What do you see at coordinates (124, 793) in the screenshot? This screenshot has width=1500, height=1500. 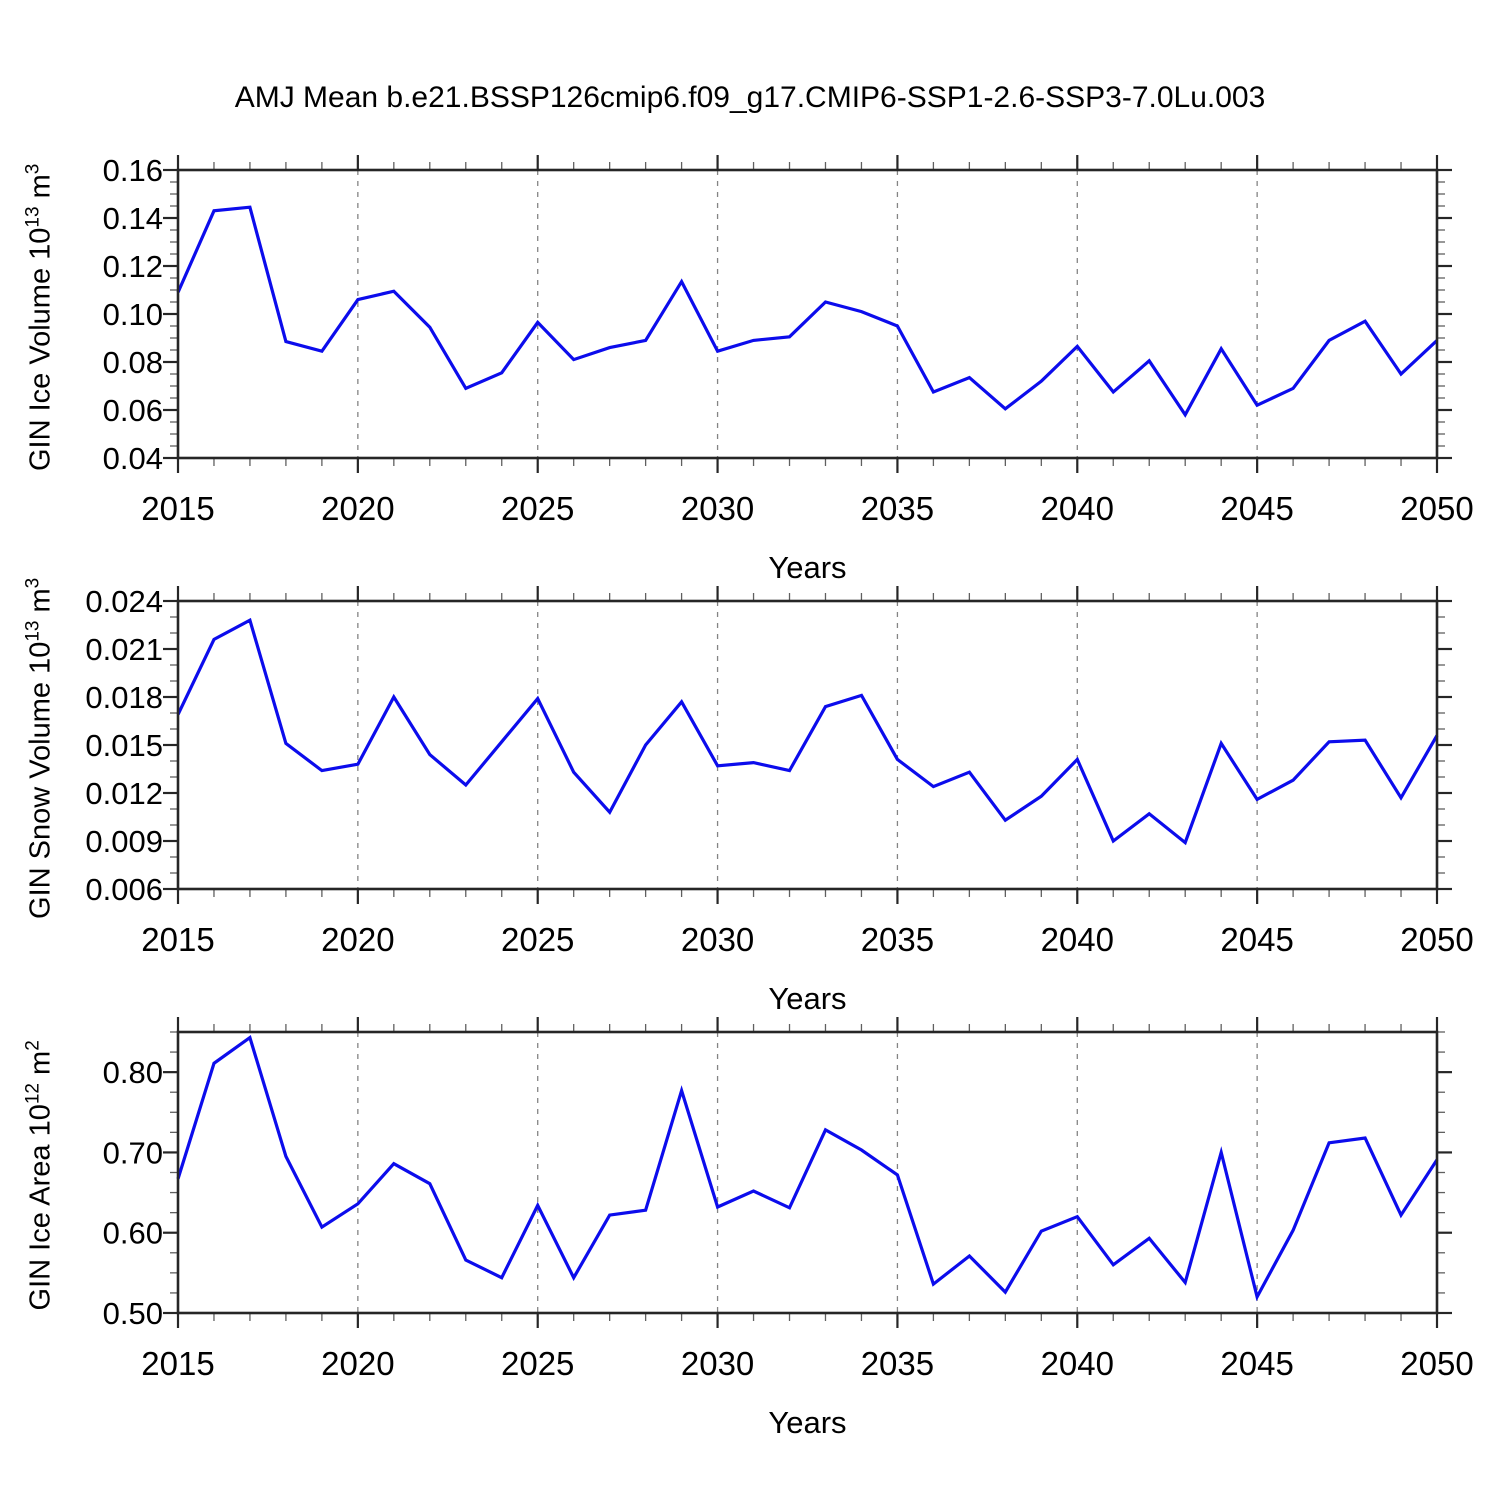 I see `y-tick-label: 0.012` at bounding box center [124, 793].